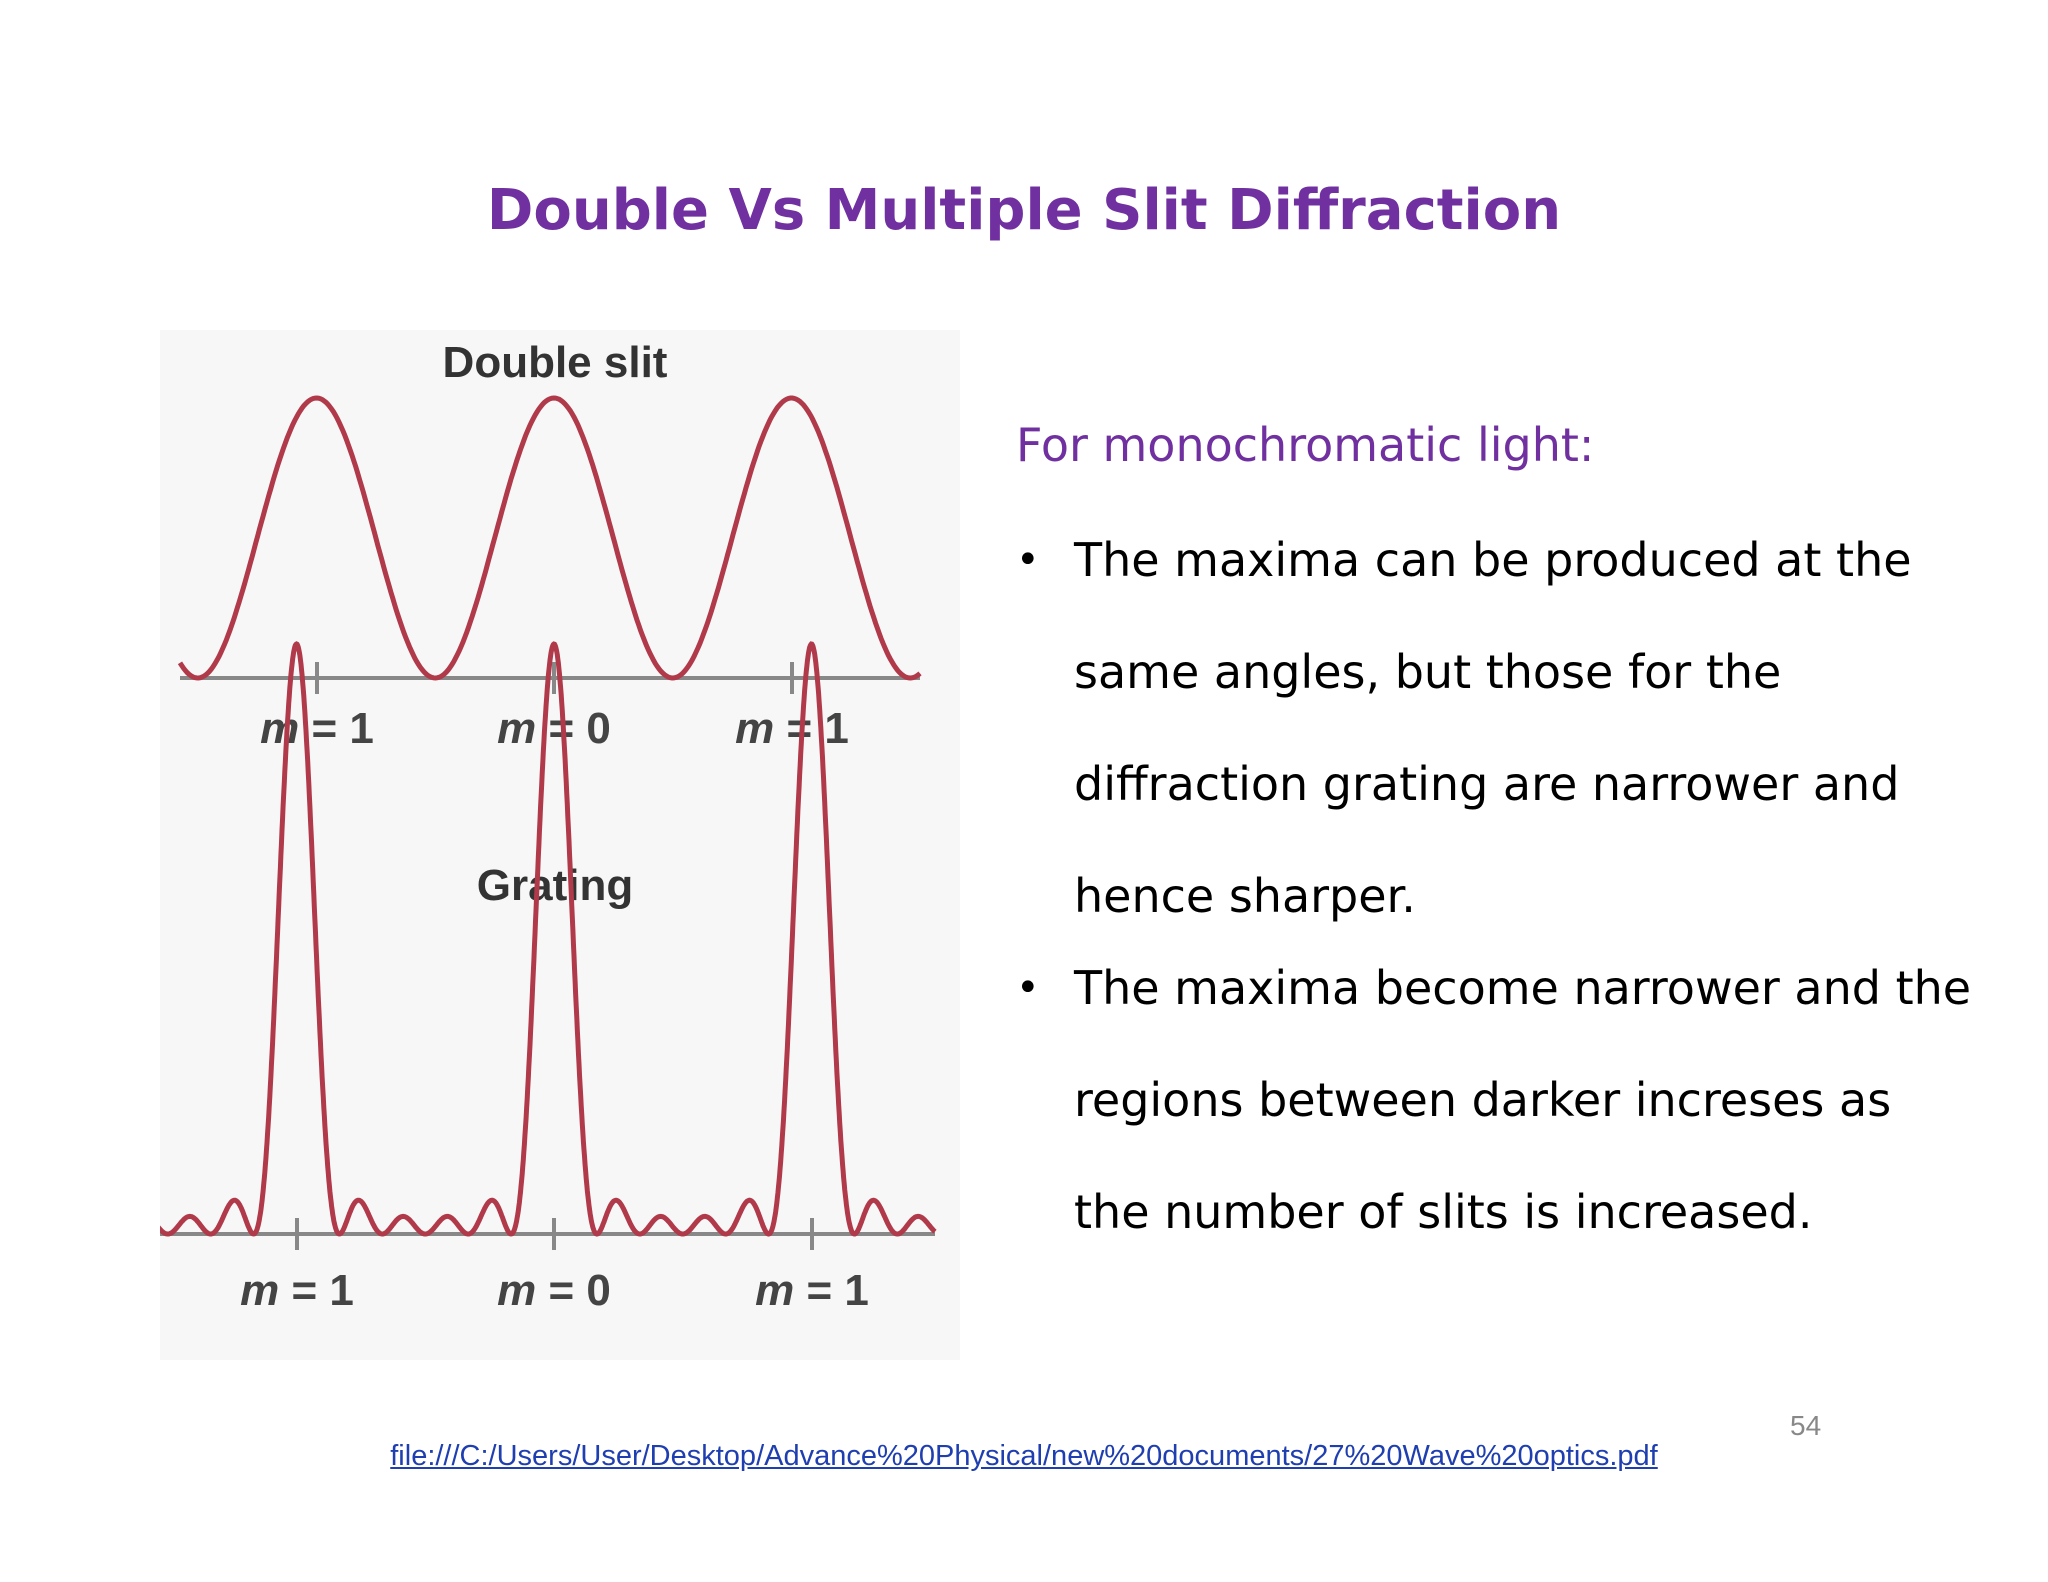 The height and width of the screenshot is (1582, 2048). I want to click on double-m-label-center: m = 0, so click(554, 728).